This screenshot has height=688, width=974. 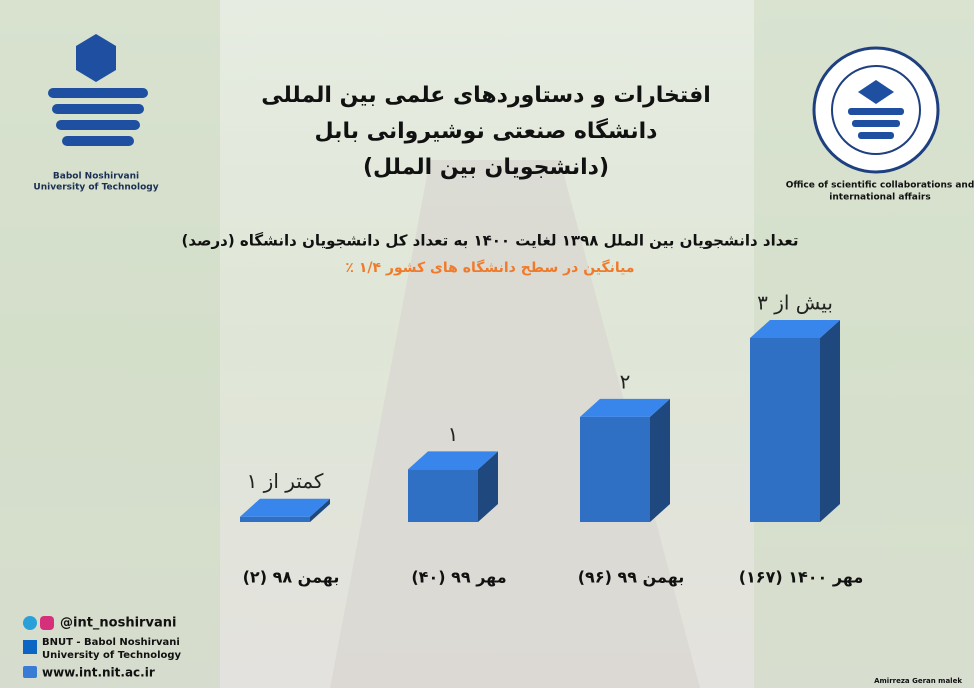 What do you see at coordinates (96, 177) in the screenshot?
I see `left-logo-text: Babol Noshirvani` at bounding box center [96, 177].